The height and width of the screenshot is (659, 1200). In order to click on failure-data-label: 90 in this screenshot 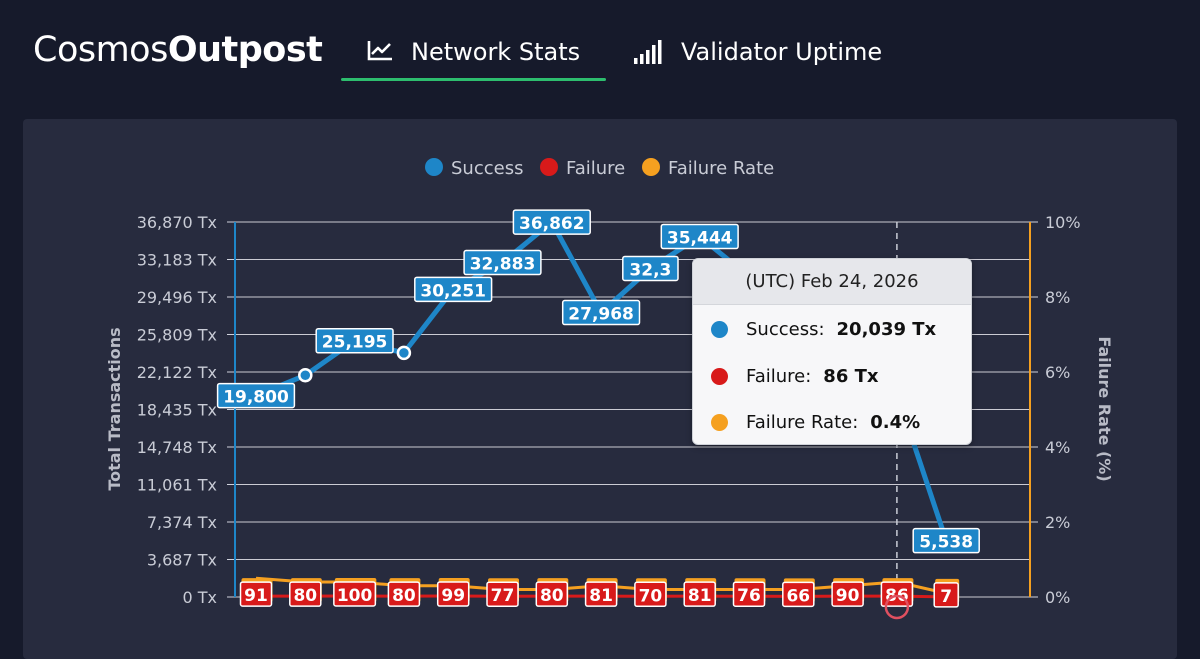, I will do `click(848, 596)`.